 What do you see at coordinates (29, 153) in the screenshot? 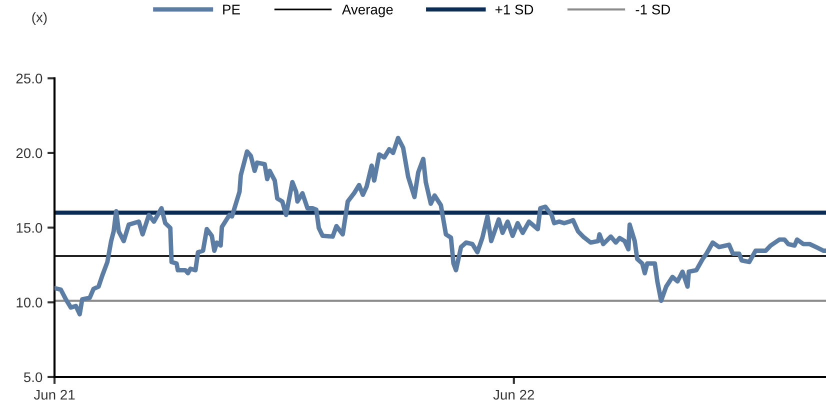
I see `y-tick-label: 20.0` at bounding box center [29, 153].